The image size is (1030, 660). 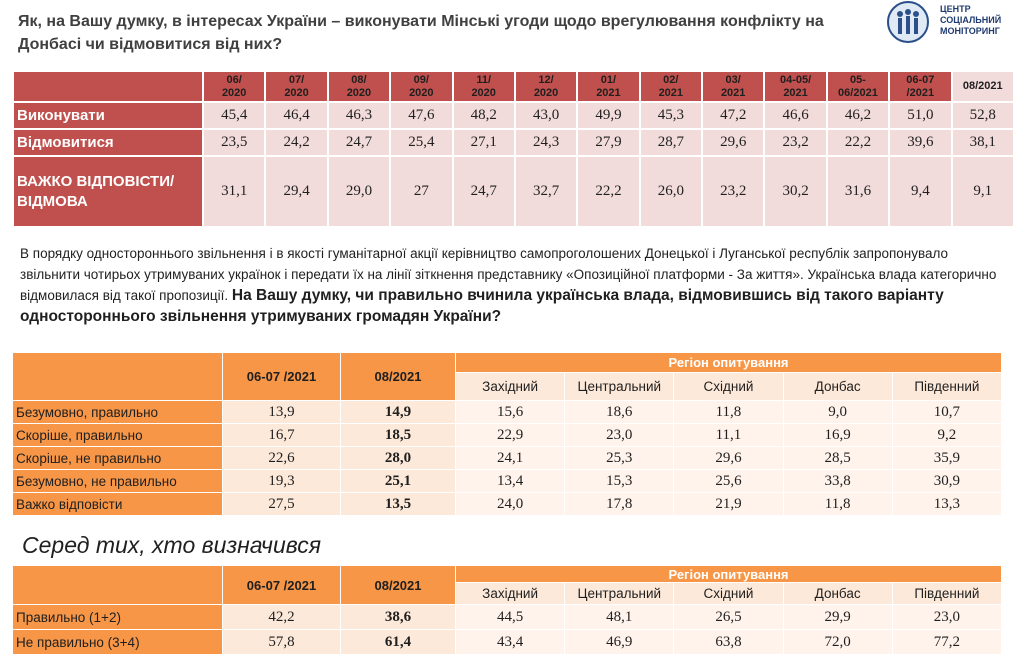 I want to click on header-row: 06-07 /2021 08/2021 Регіон опитування, so click(x=507, y=585).